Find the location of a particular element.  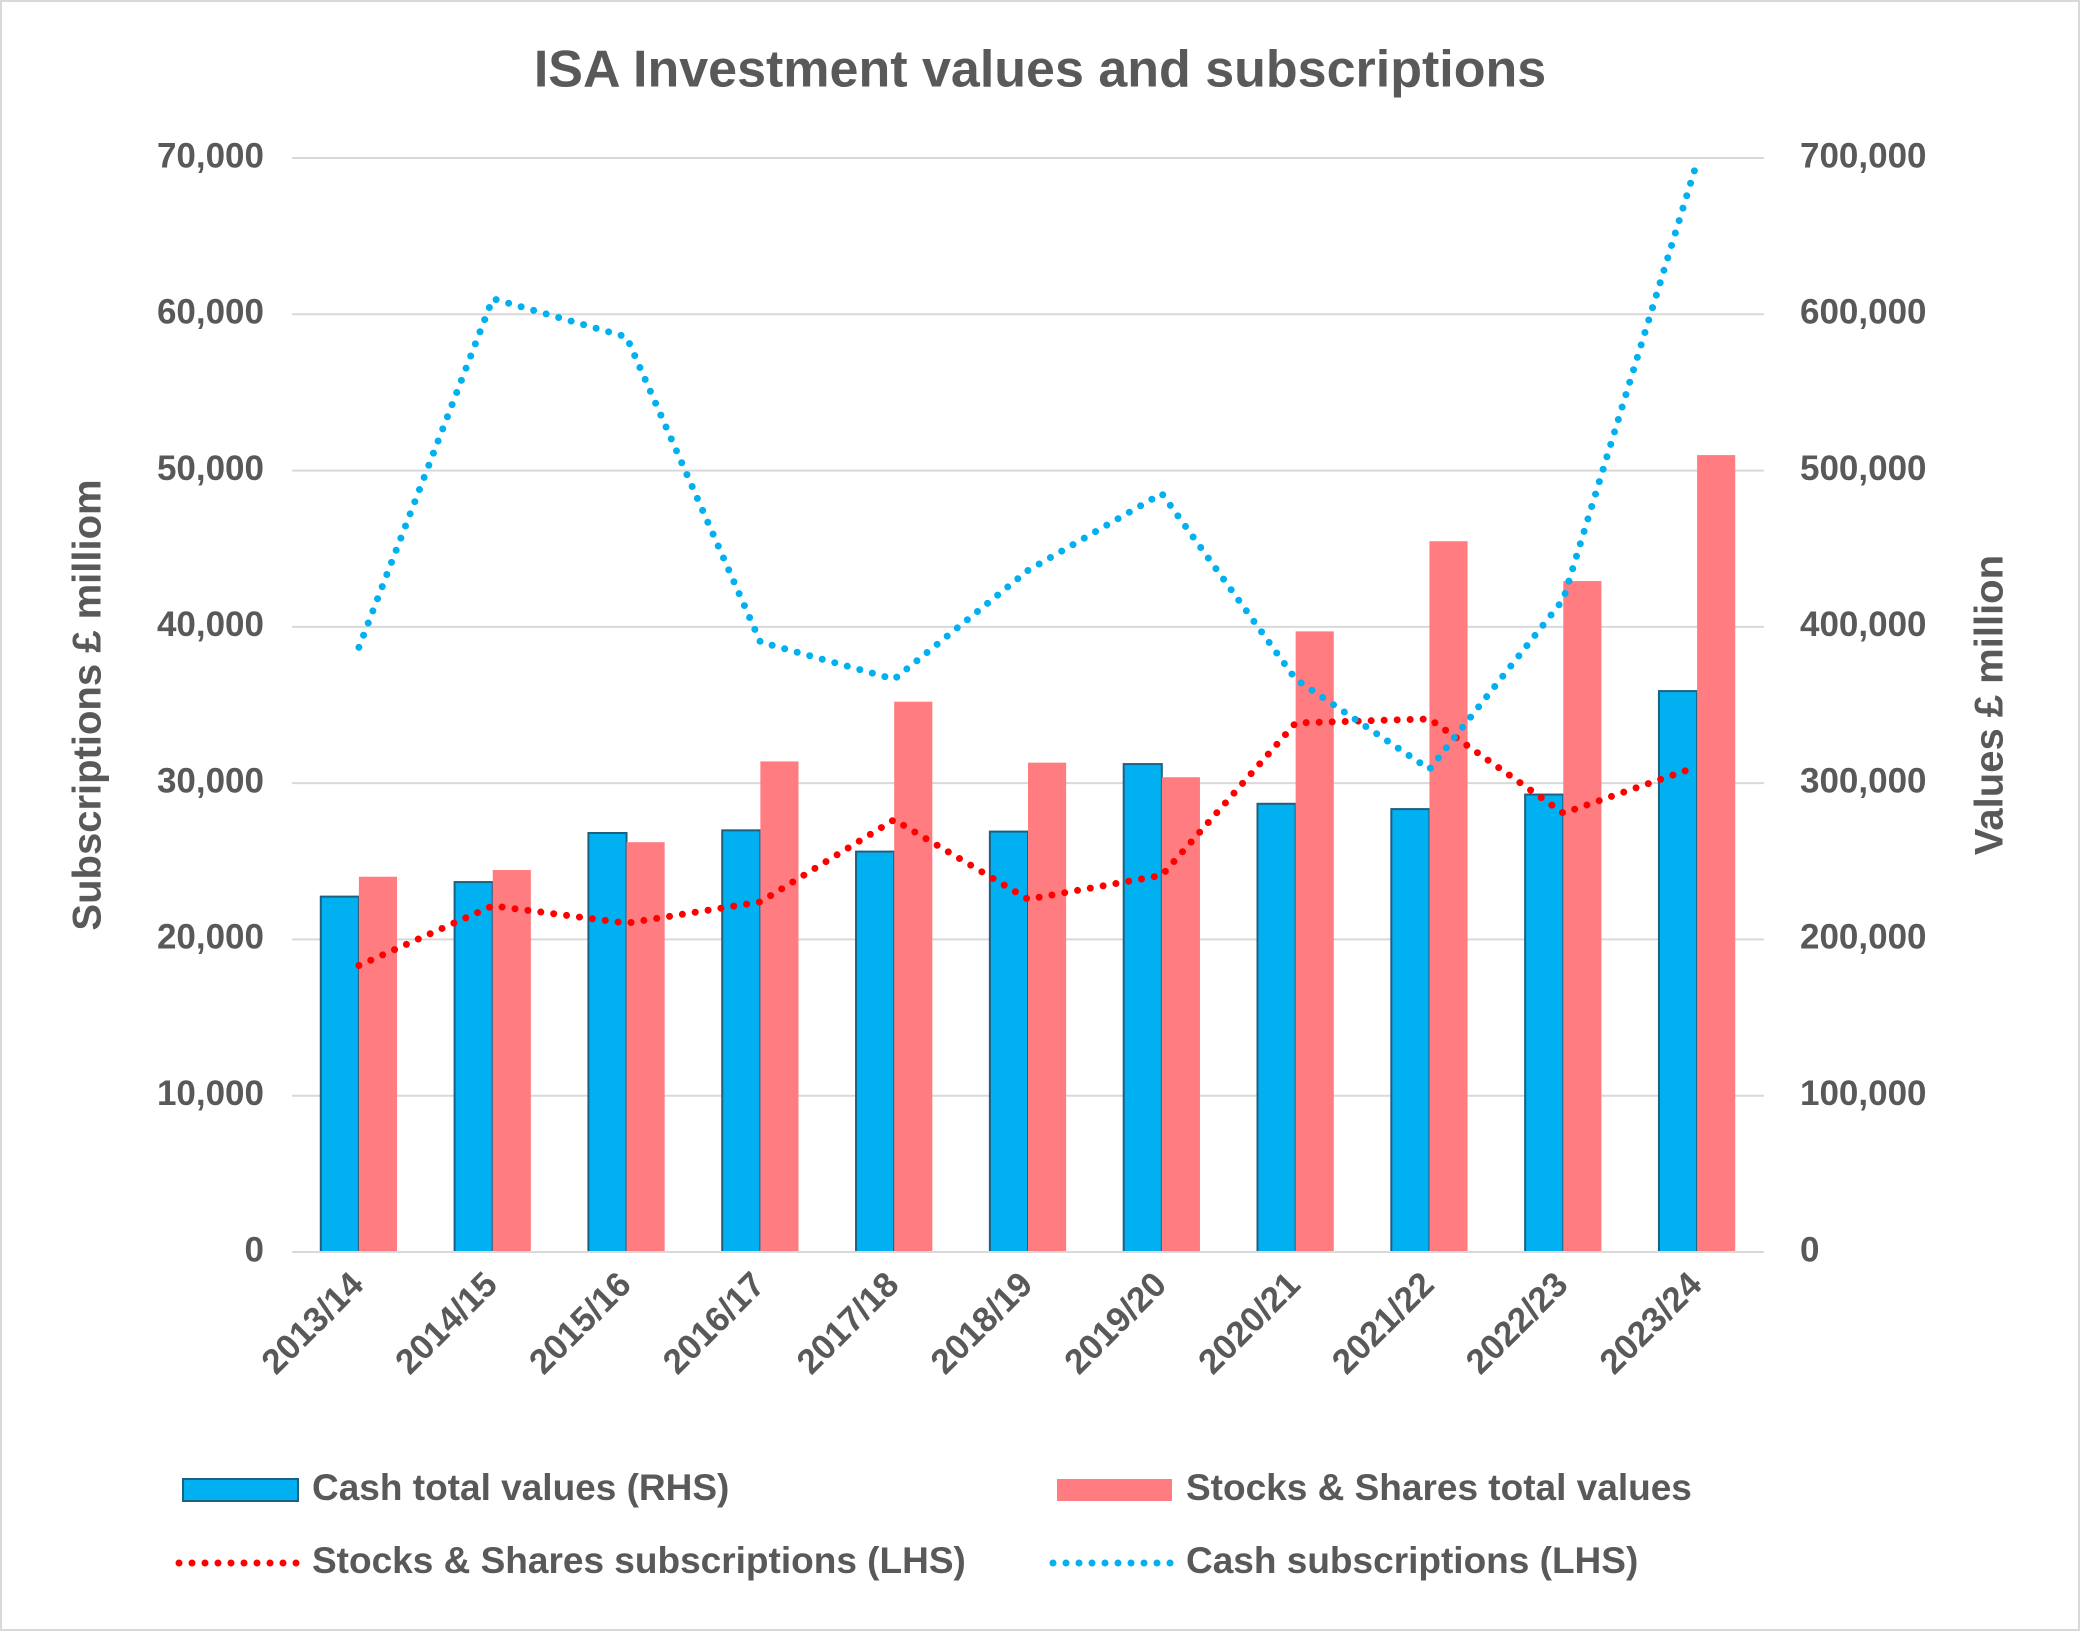

legend-label: Stocks & Shares subscriptions (LHS) is located at coordinates (639, 1560).